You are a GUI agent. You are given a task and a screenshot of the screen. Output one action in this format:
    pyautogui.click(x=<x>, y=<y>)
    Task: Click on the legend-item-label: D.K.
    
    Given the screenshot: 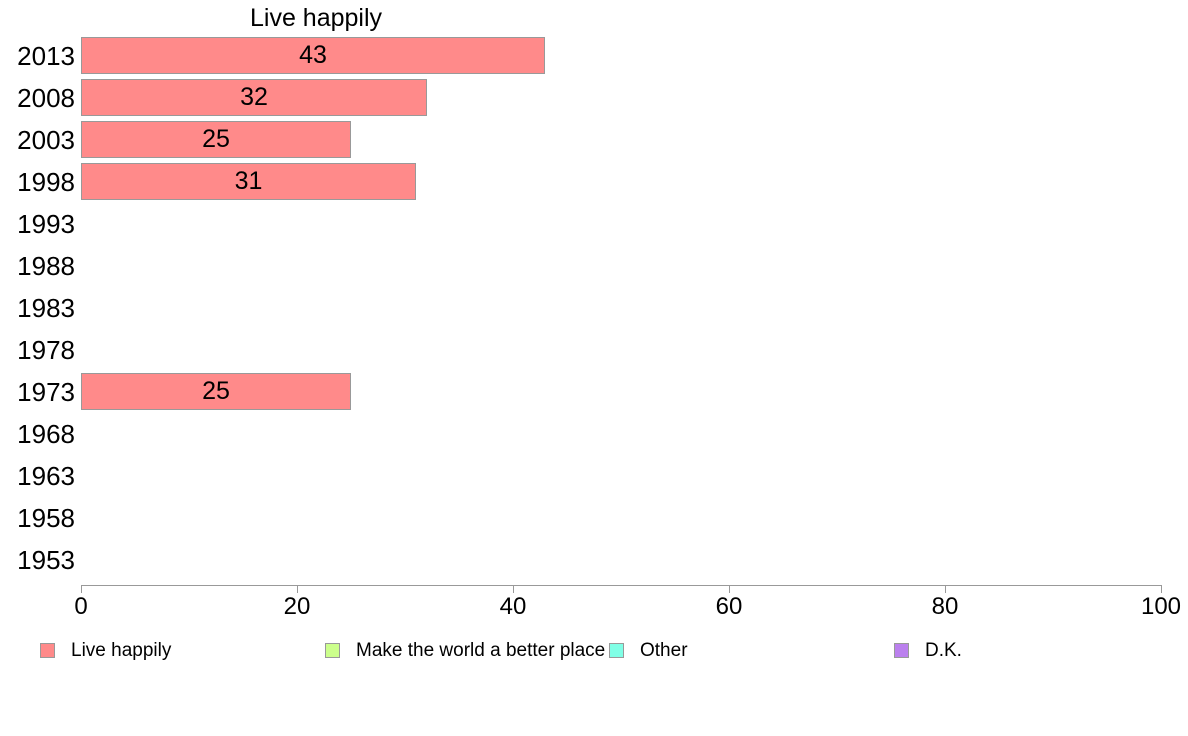 What is the action you would take?
    pyautogui.click(x=943, y=650)
    